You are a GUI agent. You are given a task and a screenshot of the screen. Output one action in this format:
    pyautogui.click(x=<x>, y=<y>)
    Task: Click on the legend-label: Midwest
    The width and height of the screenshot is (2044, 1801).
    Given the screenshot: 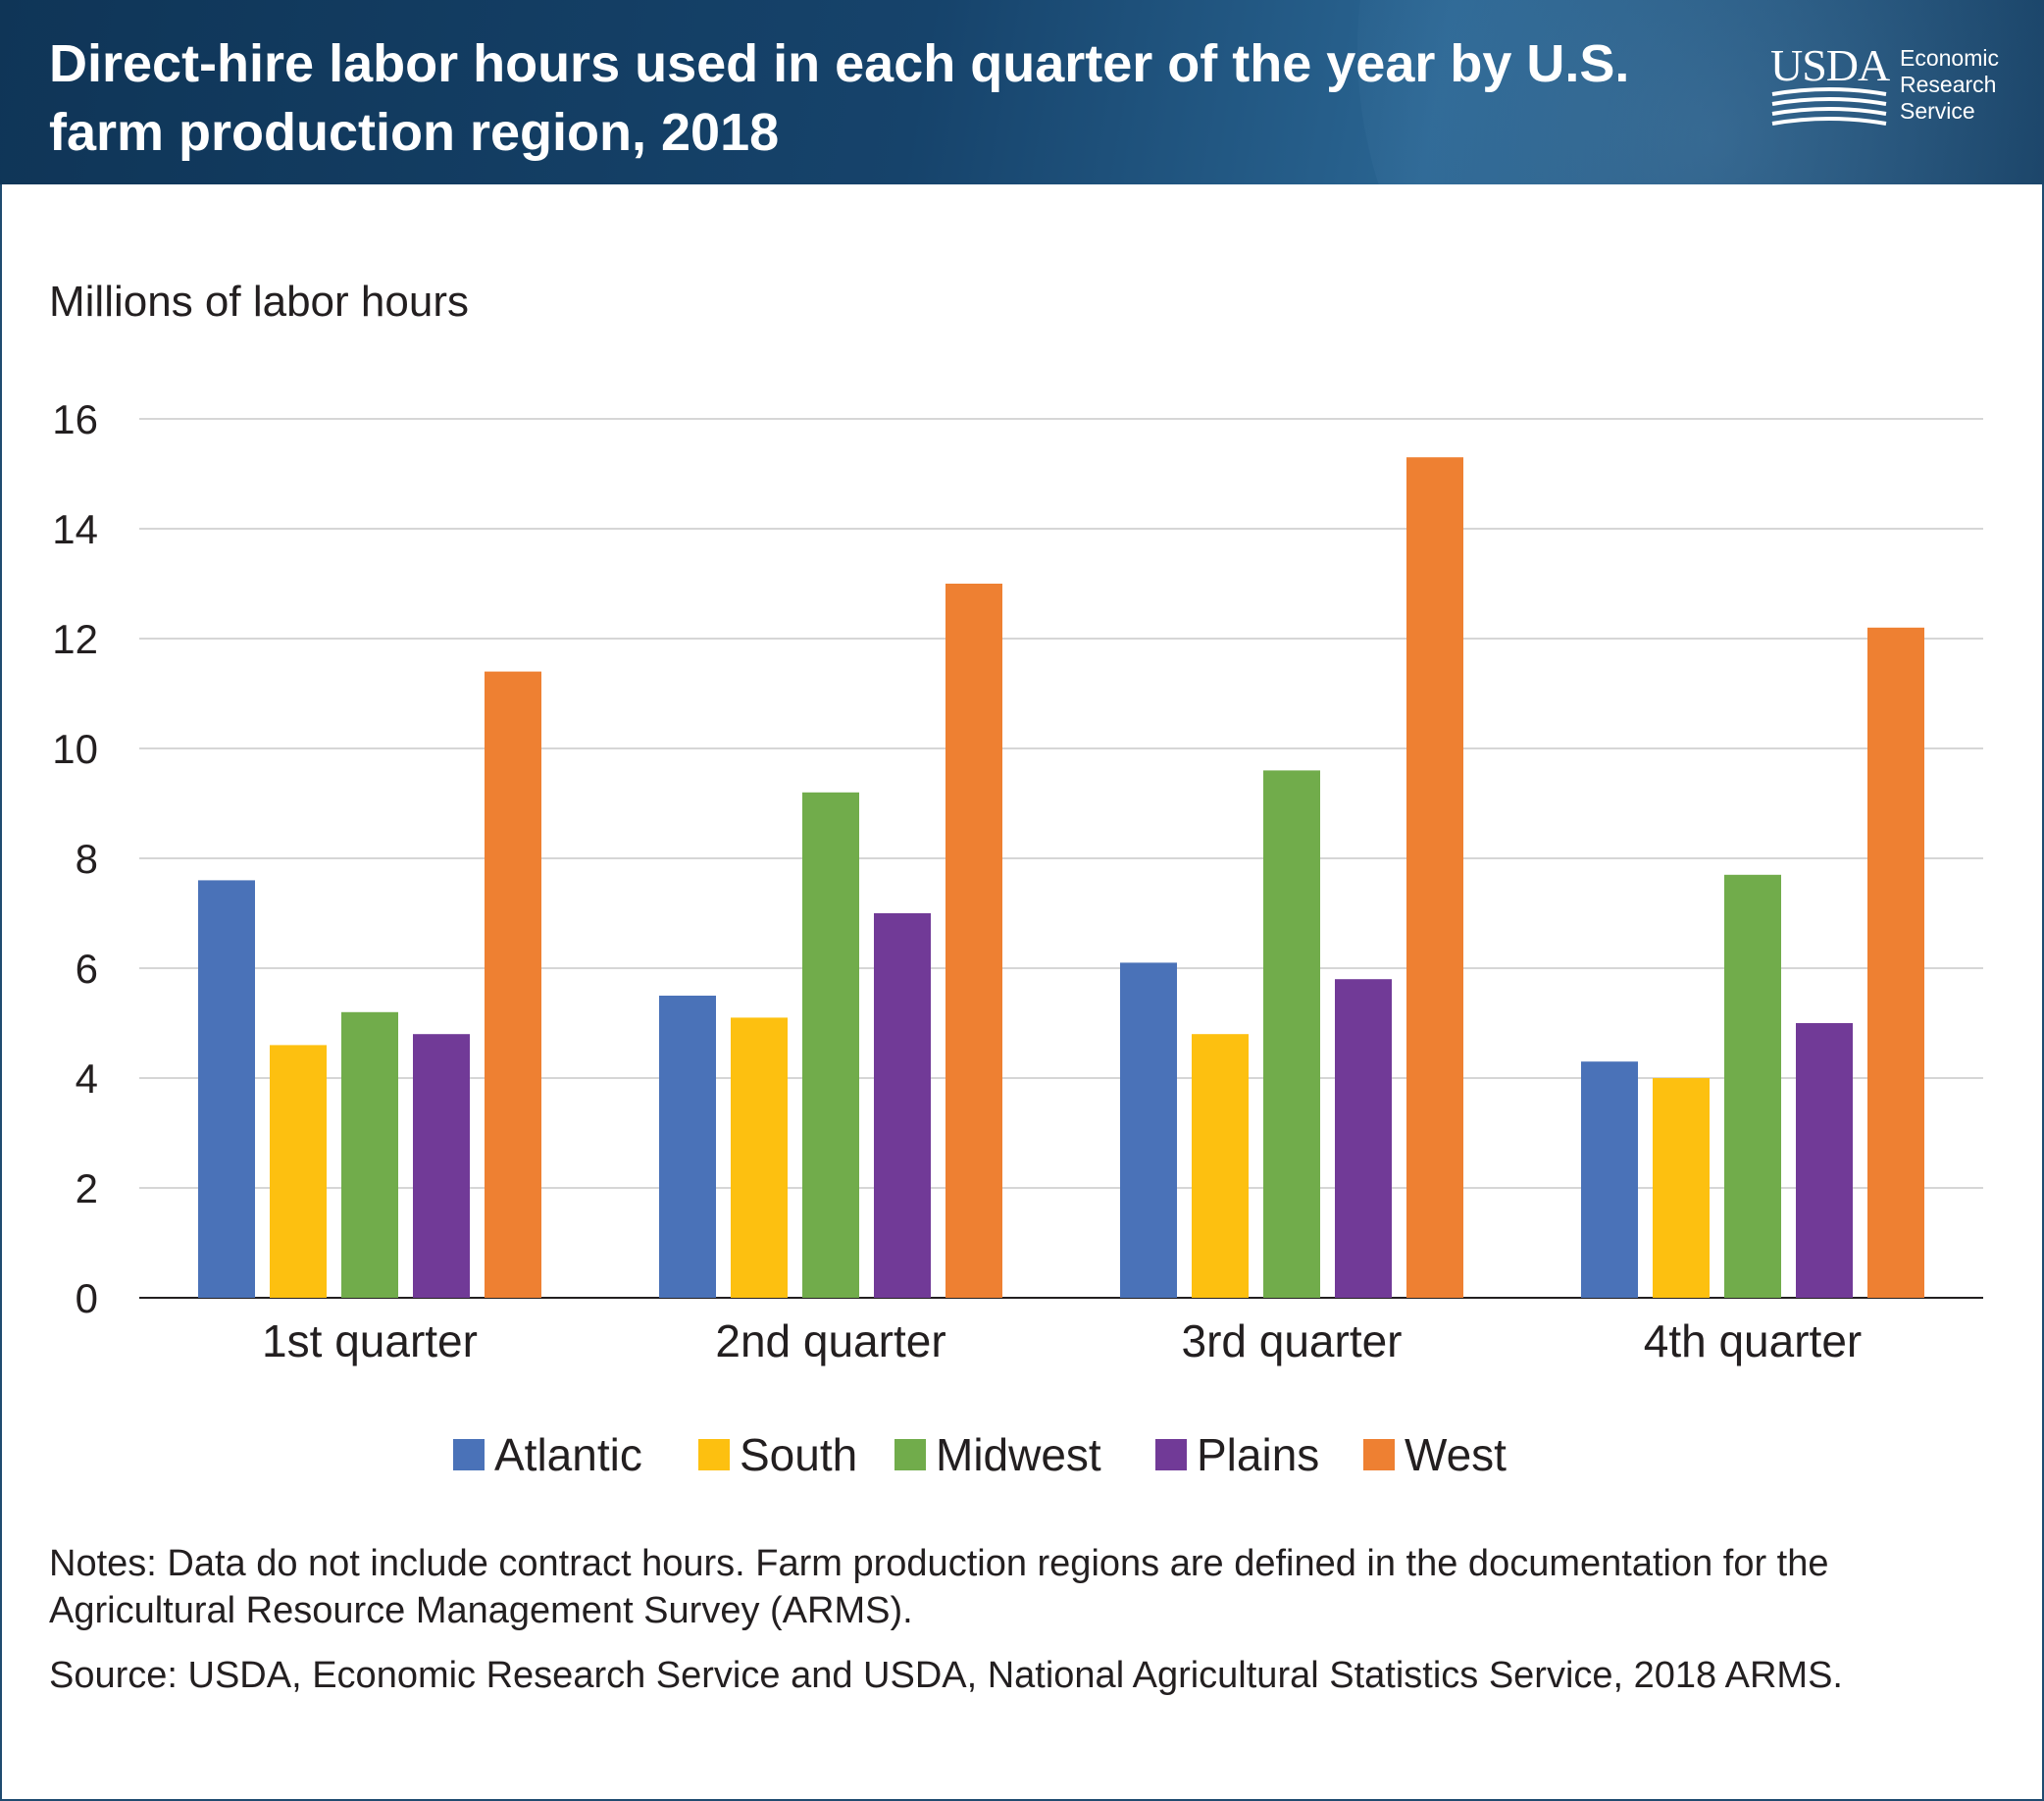 What is the action you would take?
    pyautogui.click(x=1019, y=1454)
    